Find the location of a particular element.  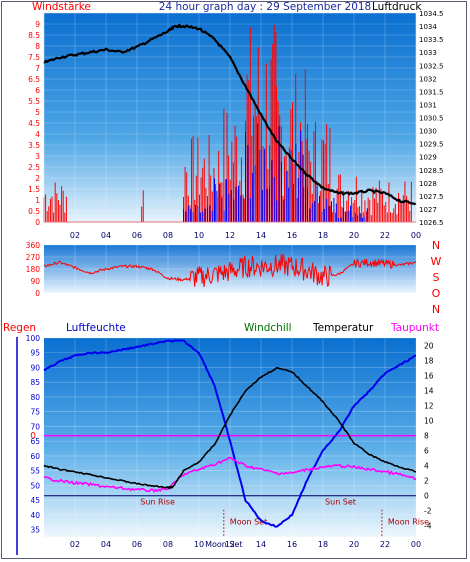

wind-tick-label: 8.5 is located at coordinates (34, 35).